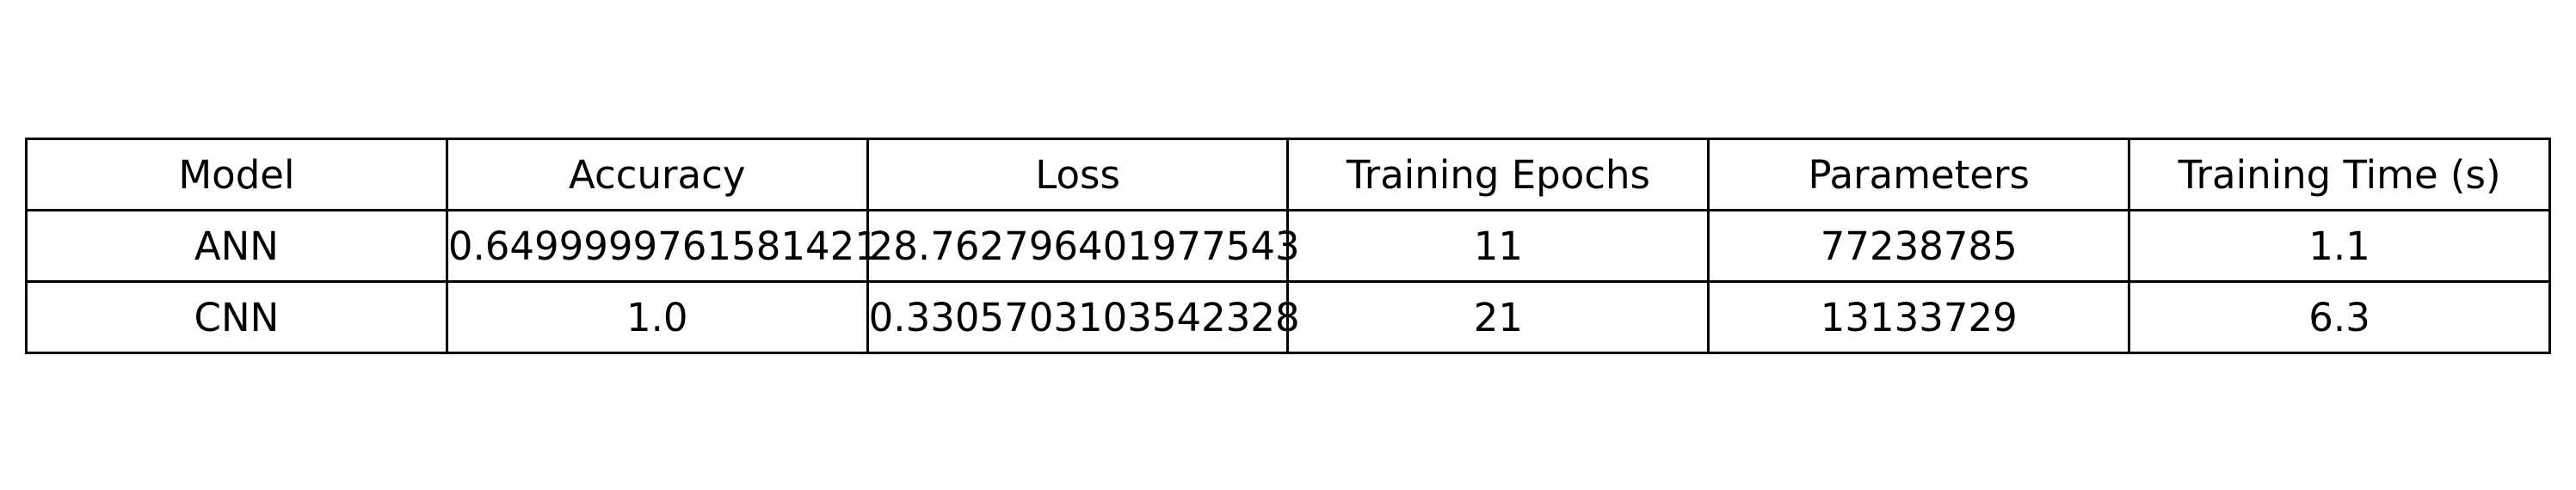  What do you see at coordinates (1919, 246) in the screenshot?
I see `cell-parameters: 77238785` at bounding box center [1919, 246].